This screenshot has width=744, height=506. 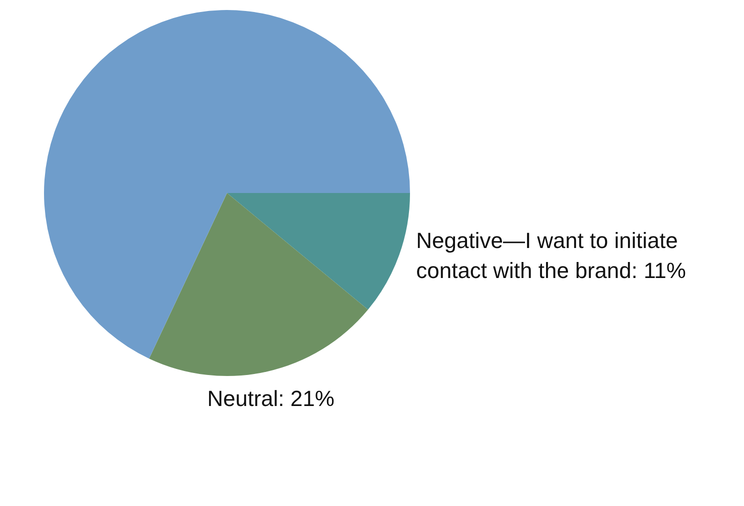 I want to click on slice-label: Negative—I want to initiate contact with the brand: 11%, so click(x=551, y=256).